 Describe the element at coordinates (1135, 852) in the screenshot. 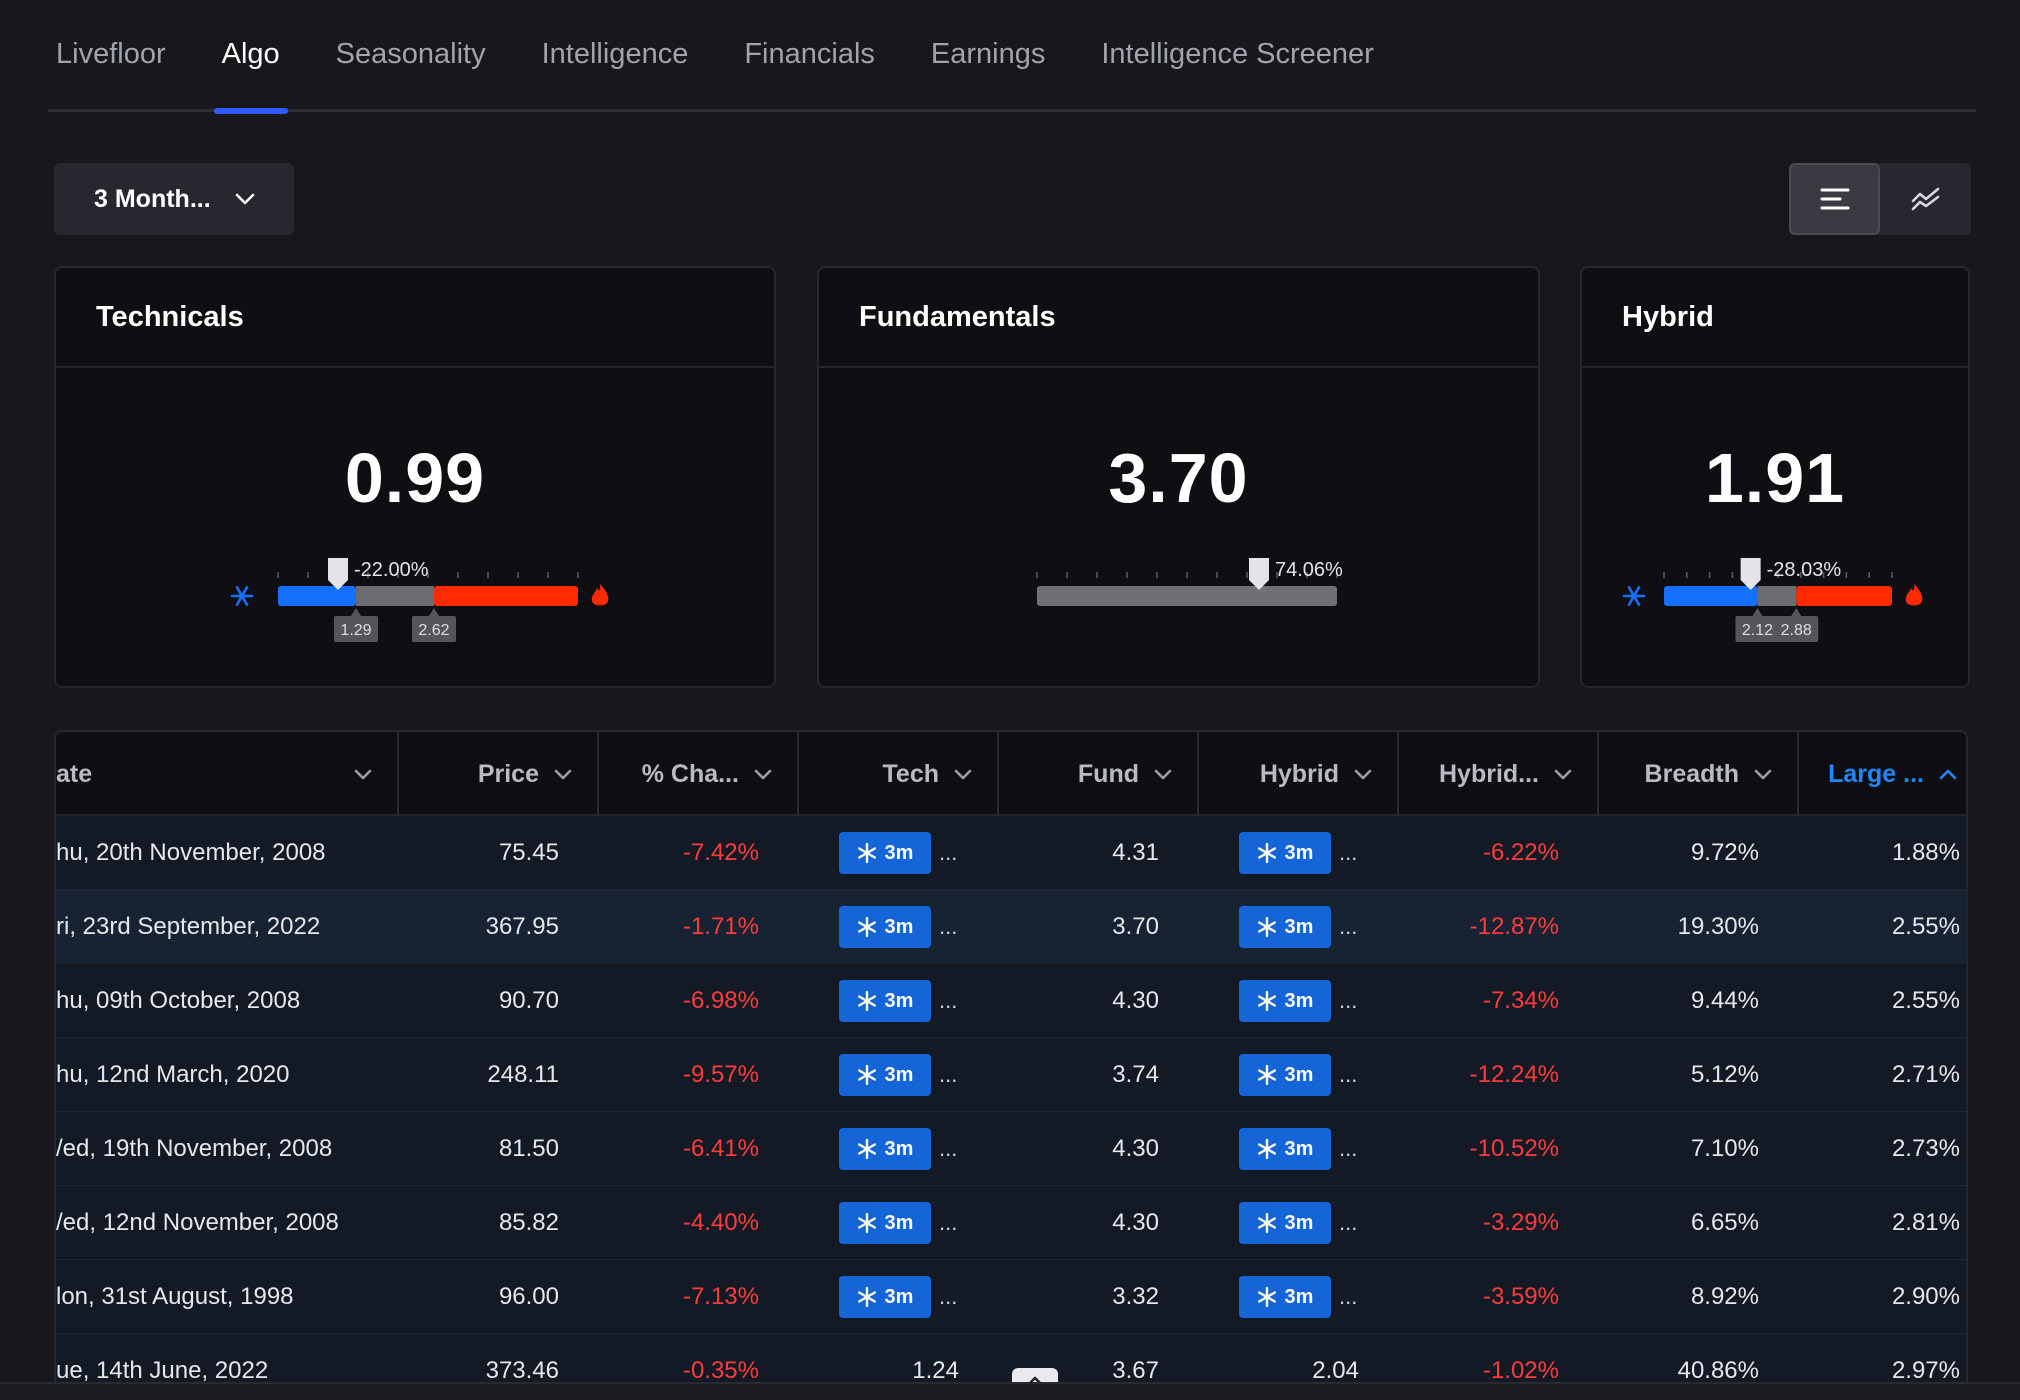

I see `cell-fund: 4.31` at that location.